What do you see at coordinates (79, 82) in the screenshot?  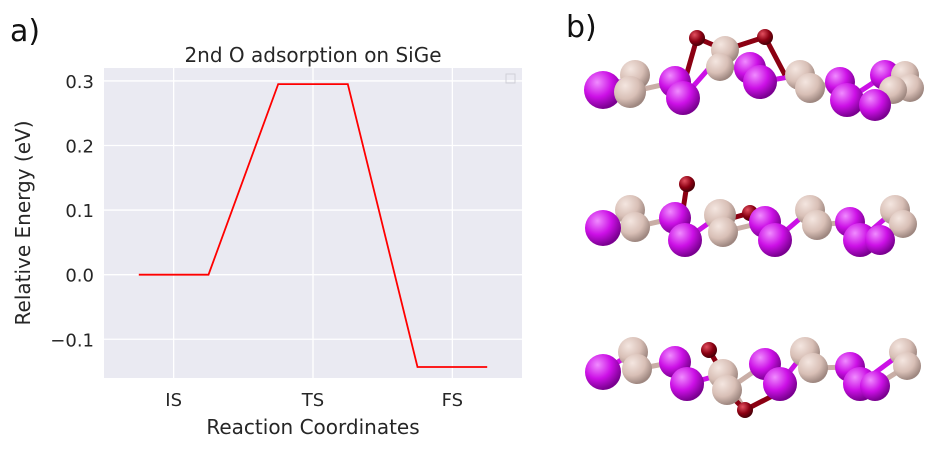 I see `y-tick-label: 0.3` at bounding box center [79, 82].